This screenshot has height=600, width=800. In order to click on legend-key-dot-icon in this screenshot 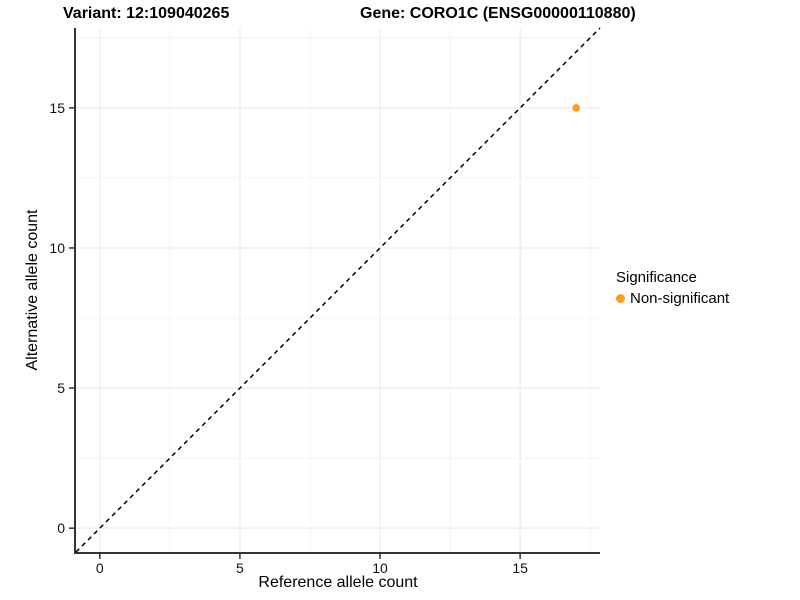, I will do `click(620, 298)`.